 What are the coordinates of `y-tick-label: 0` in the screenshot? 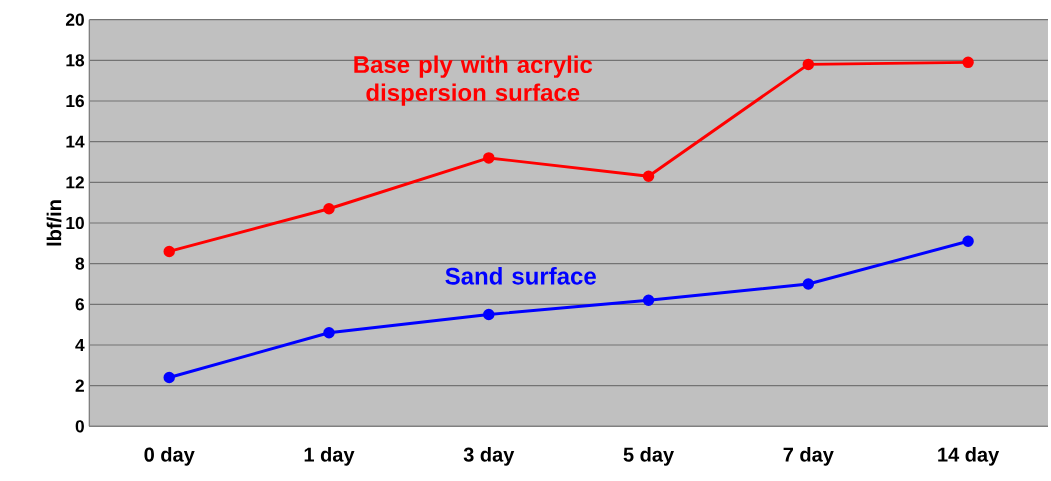 It's located at (79, 426).